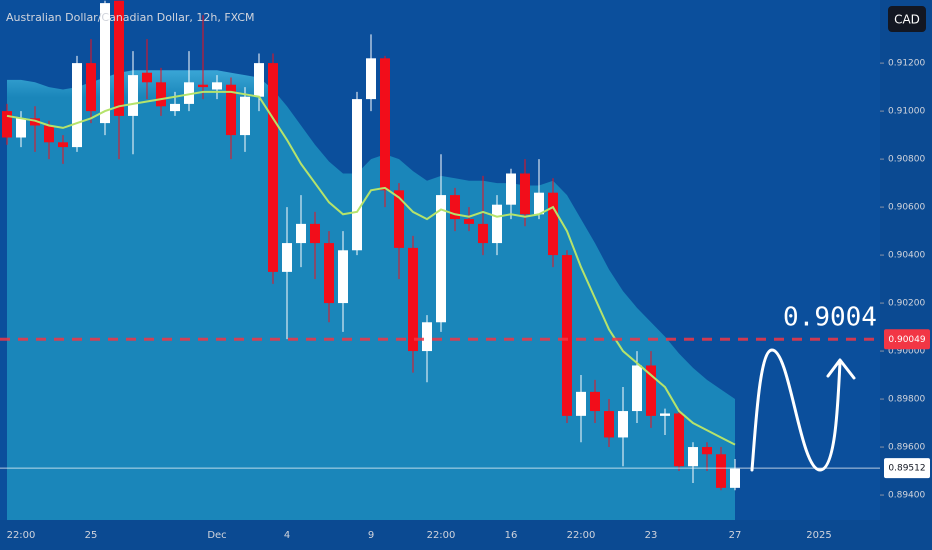 This screenshot has height=550, width=932. Describe the element at coordinates (906, 448) in the screenshot. I see `y-tick-label: 0.89600` at that location.